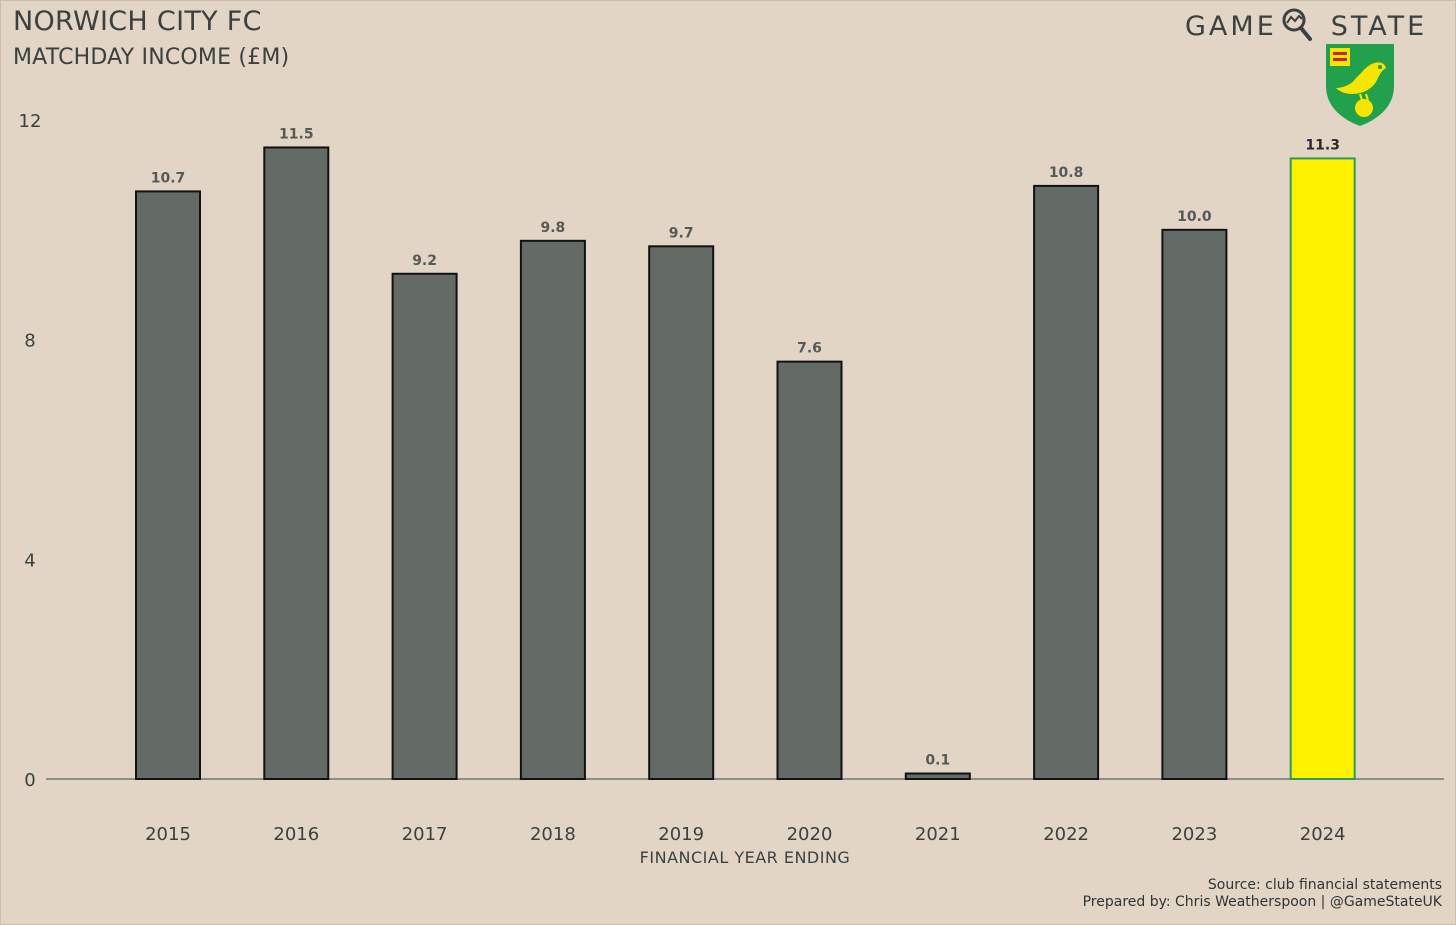 The height and width of the screenshot is (925, 1456). I want to click on brand-logo: GAME STATE, so click(1306, 26).